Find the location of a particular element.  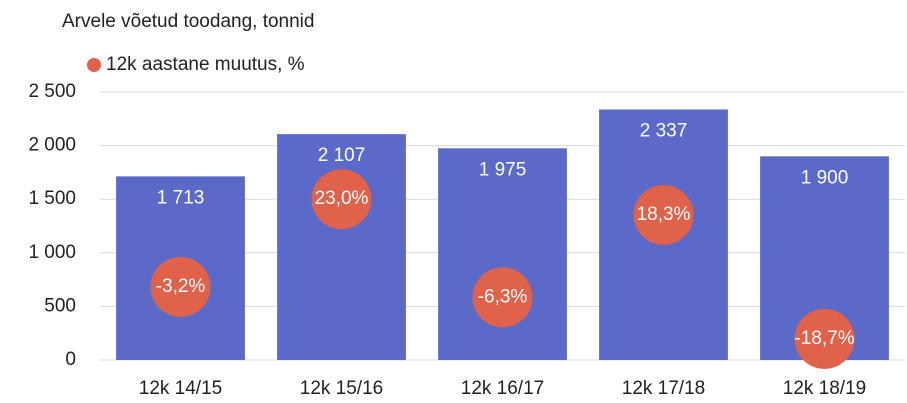

y-tick-label: 2 000 is located at coordinates (52, 145).